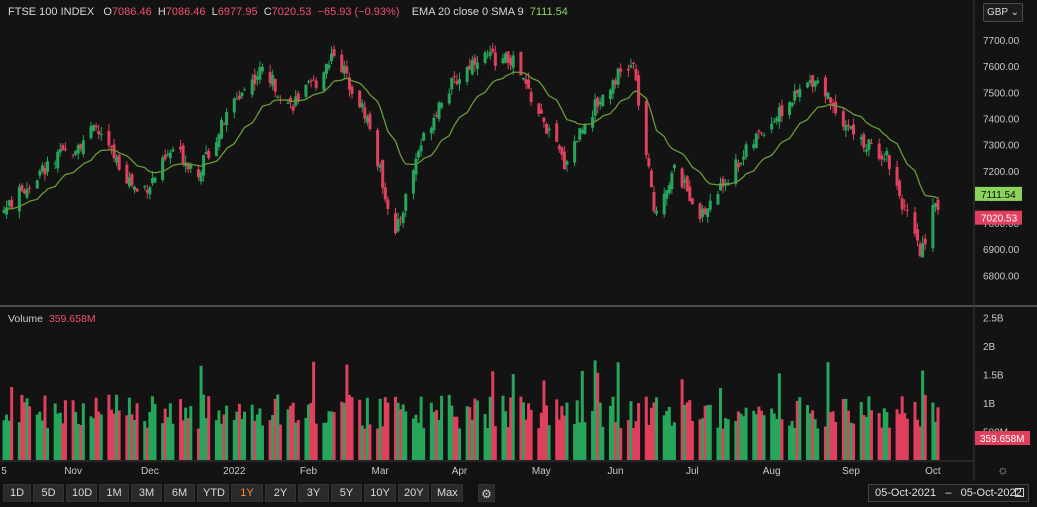 The image size is (1037, 507). What do you see at coordinates (346, 493) in the screenshot?
I see `range-button-5y: 5Y` at bounding box center [346, 493].